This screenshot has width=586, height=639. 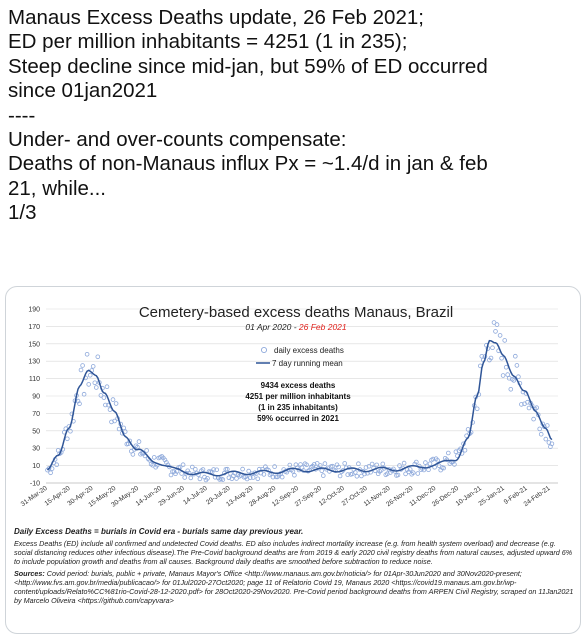 I want to click on y-tick-label: 90, so click(x=36, y=397).